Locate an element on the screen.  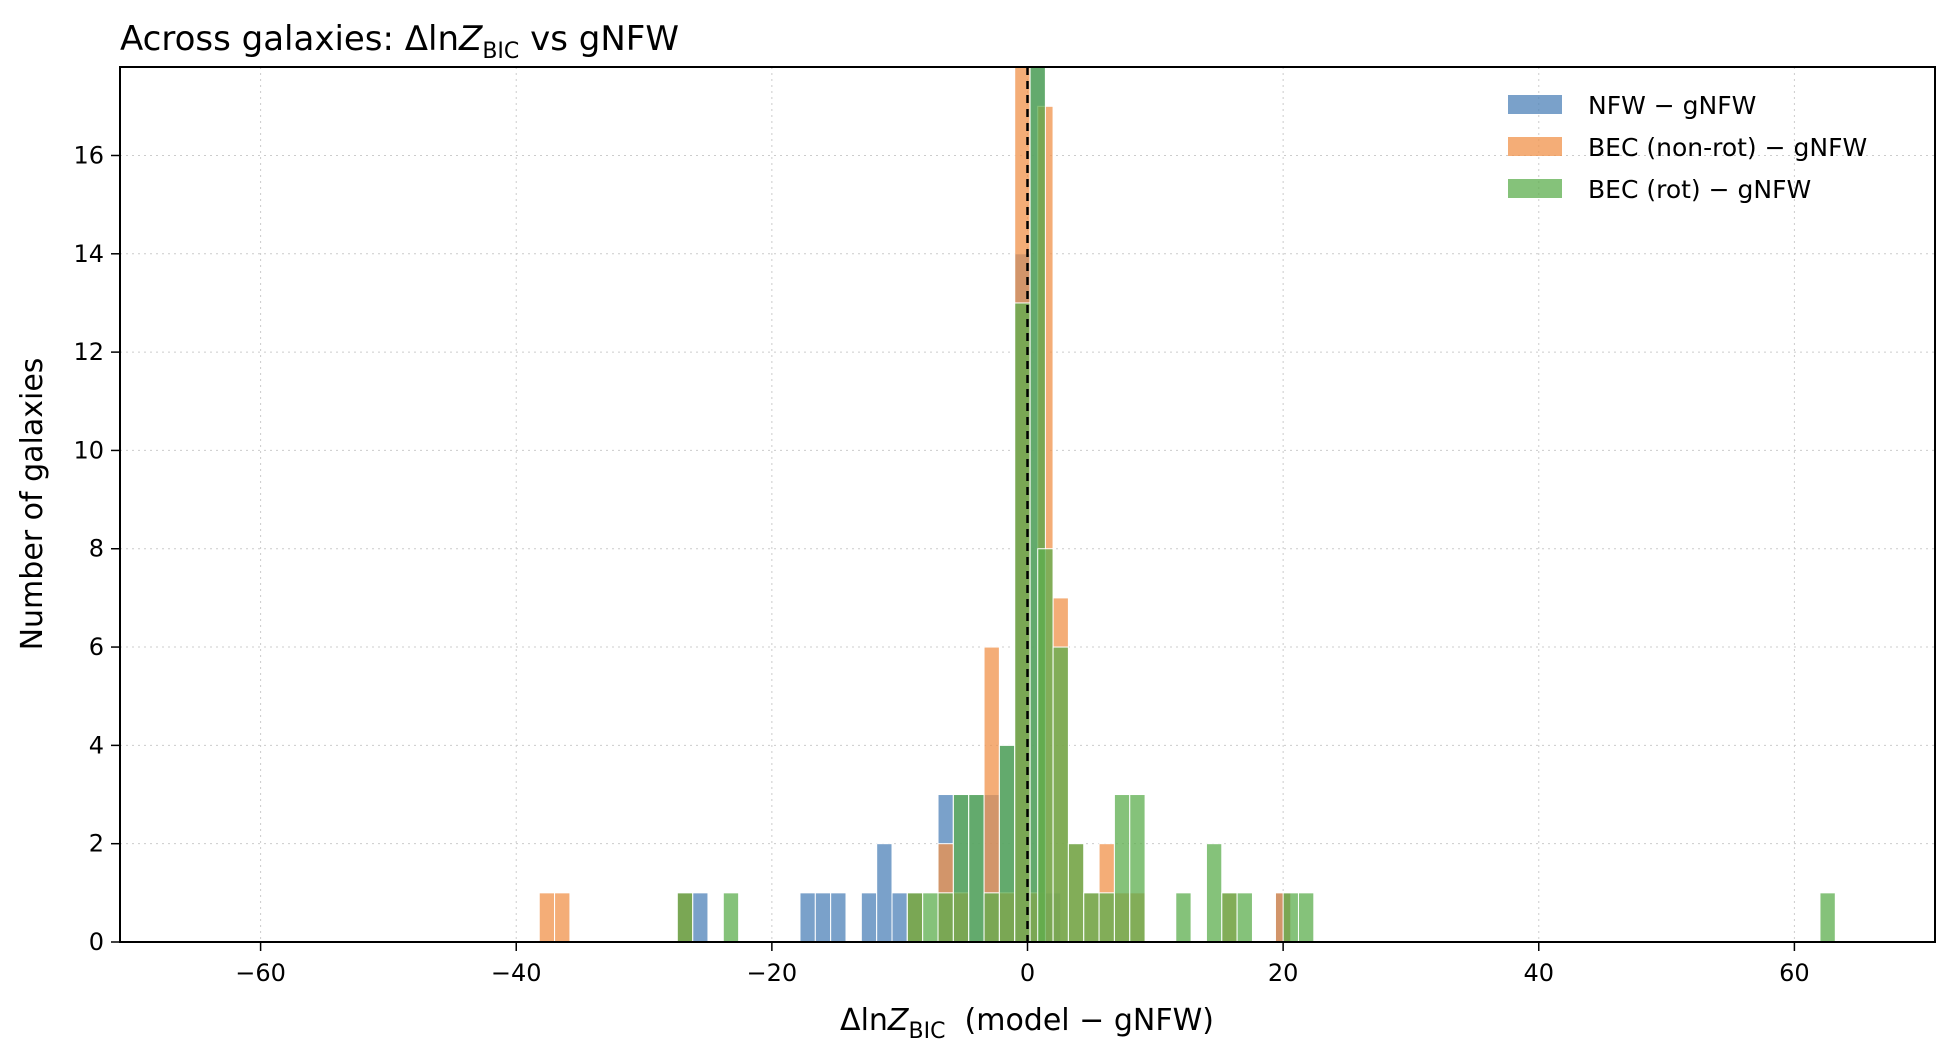
legend-swatch-nfw is located at coordinates (1535, 104).